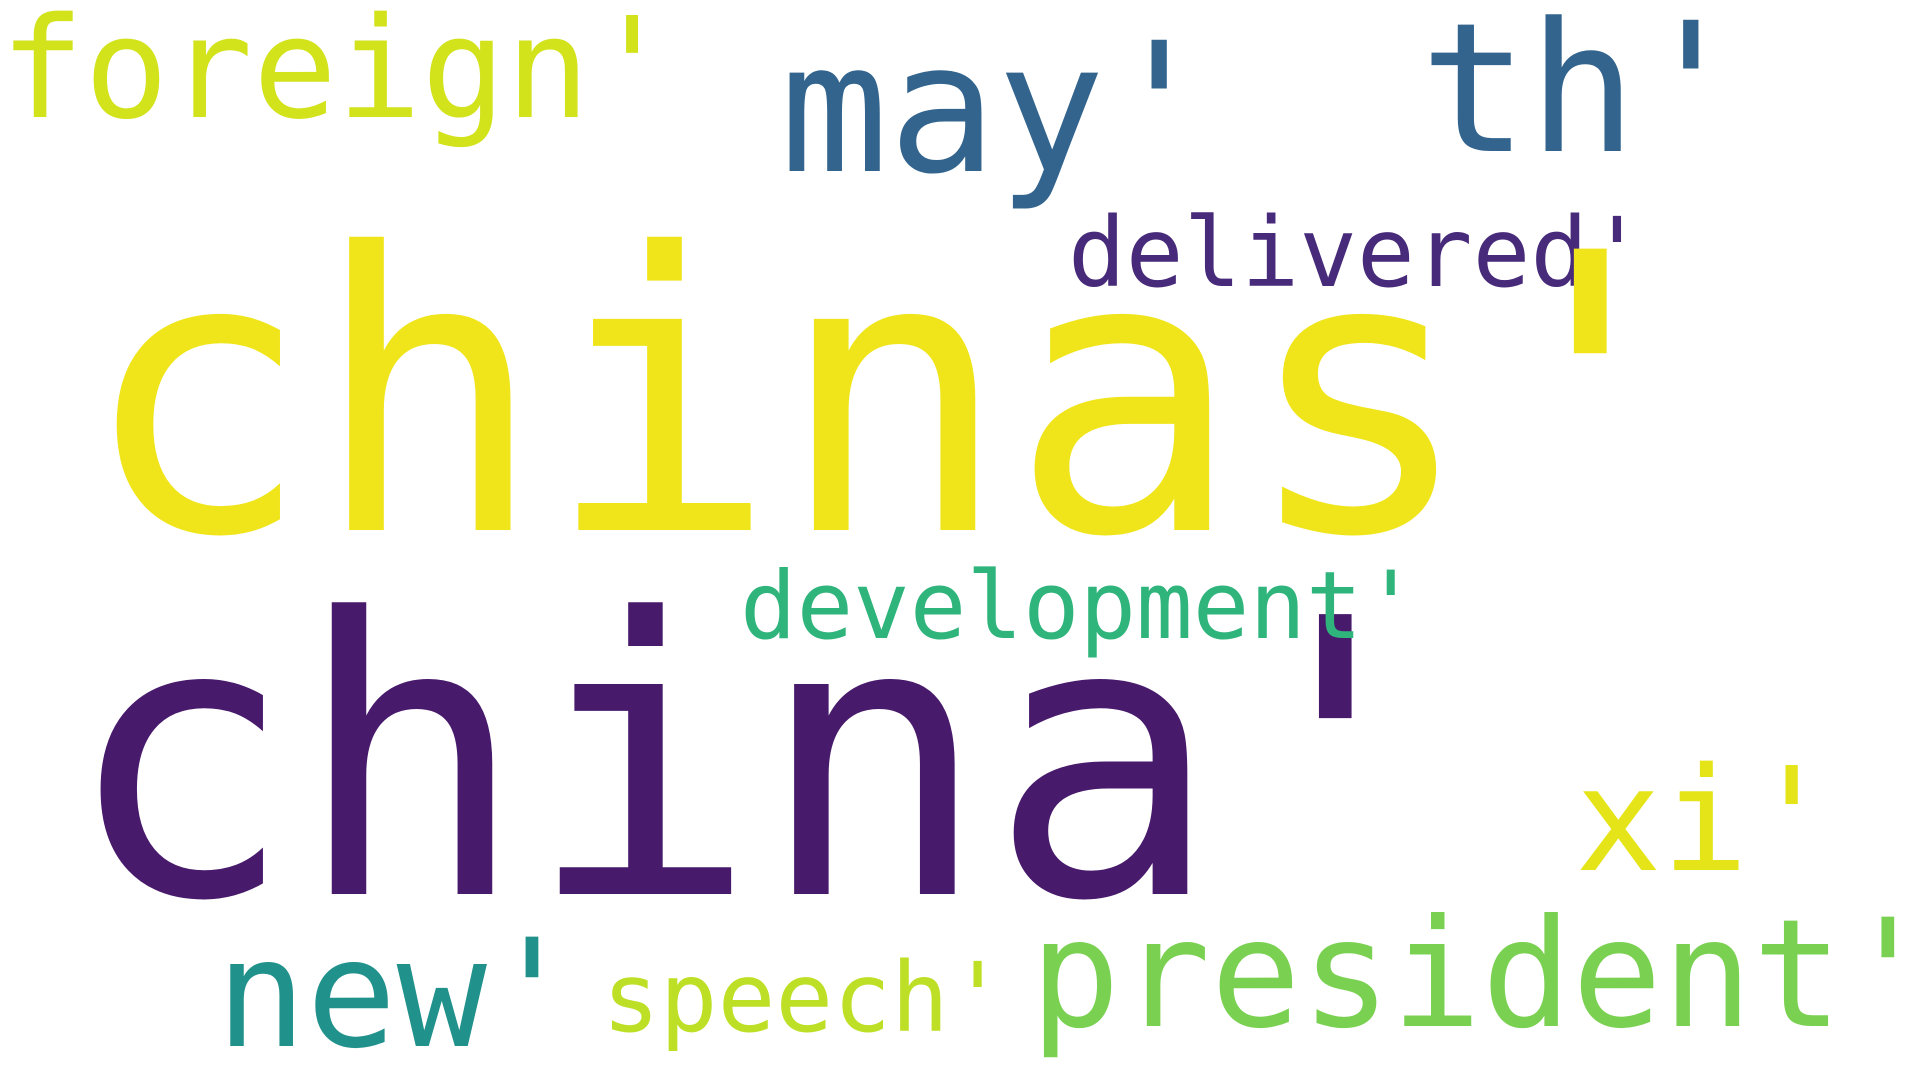  Describe the element at coordinates (1583, 97) in the screenshot. I see `word-th: th'` at that location.